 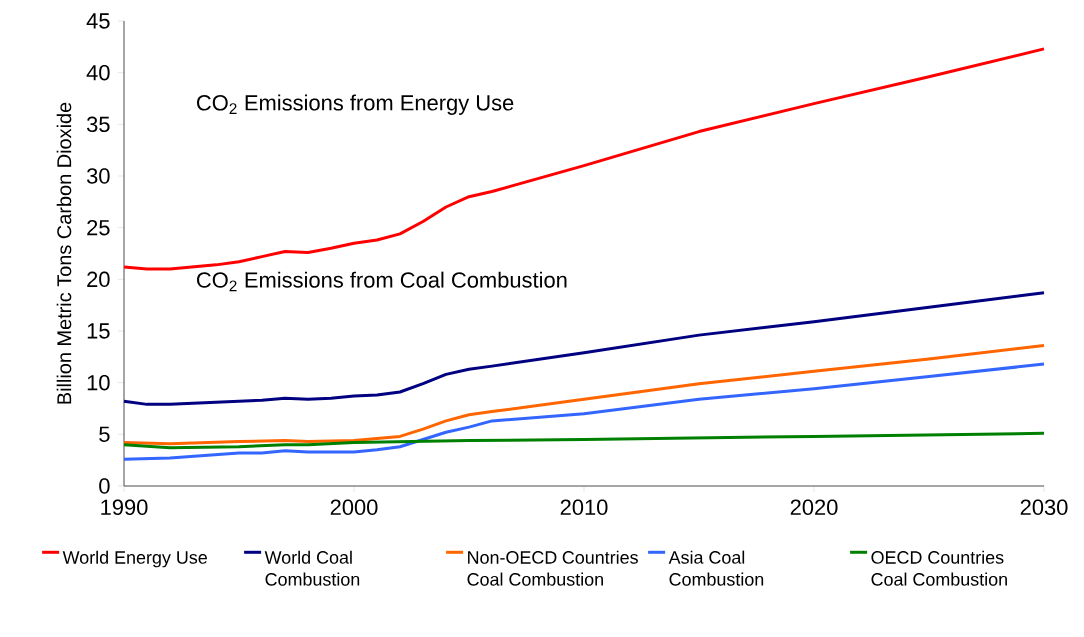 I want to click on y-tick-label: 10, so click(x=98, y=382).